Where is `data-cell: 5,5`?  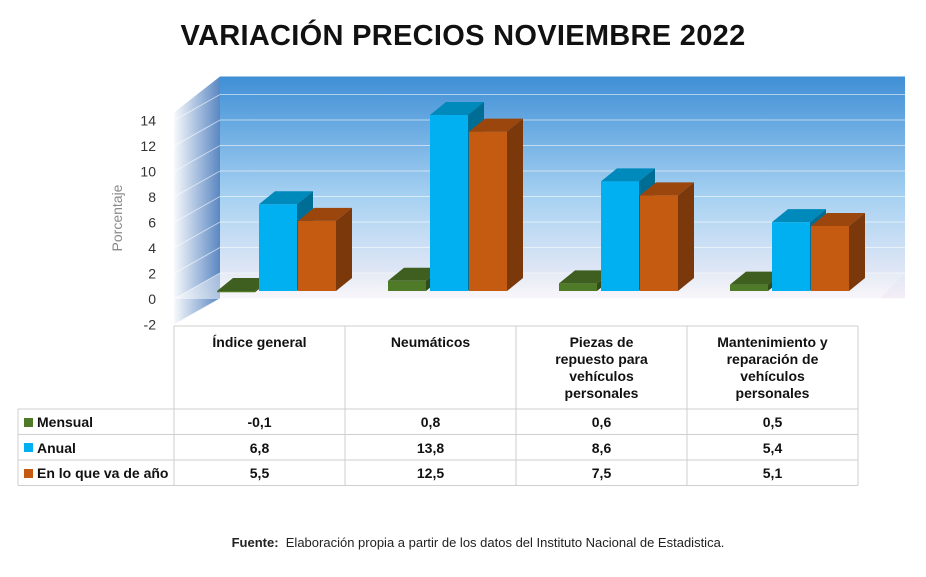 data-cell: 5,5 is located at coordinates (259, 473).